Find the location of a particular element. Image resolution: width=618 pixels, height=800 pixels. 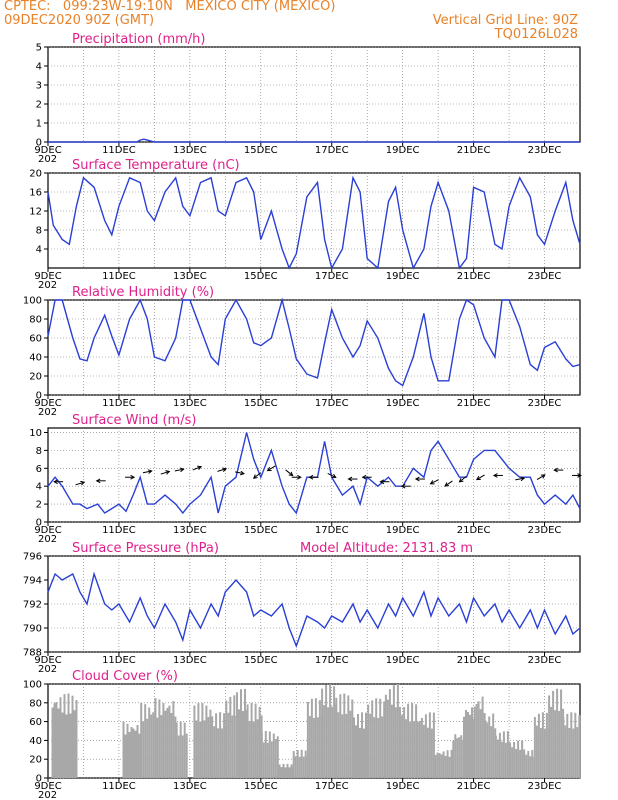

series-line is located at coordinates (314, 473).